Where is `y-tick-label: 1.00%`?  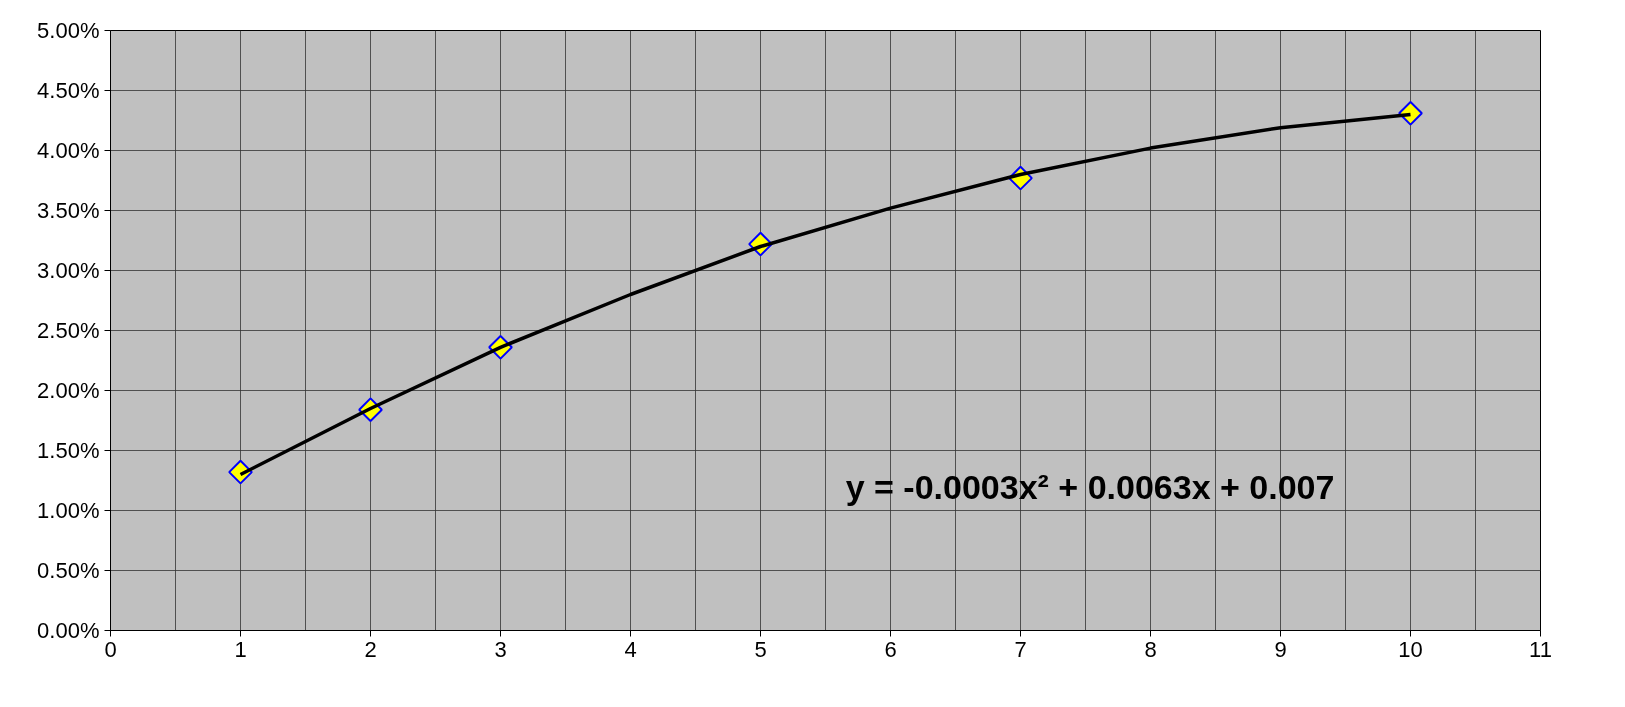
y-tick-label: 1.00% is located at coordinates (68, 510).